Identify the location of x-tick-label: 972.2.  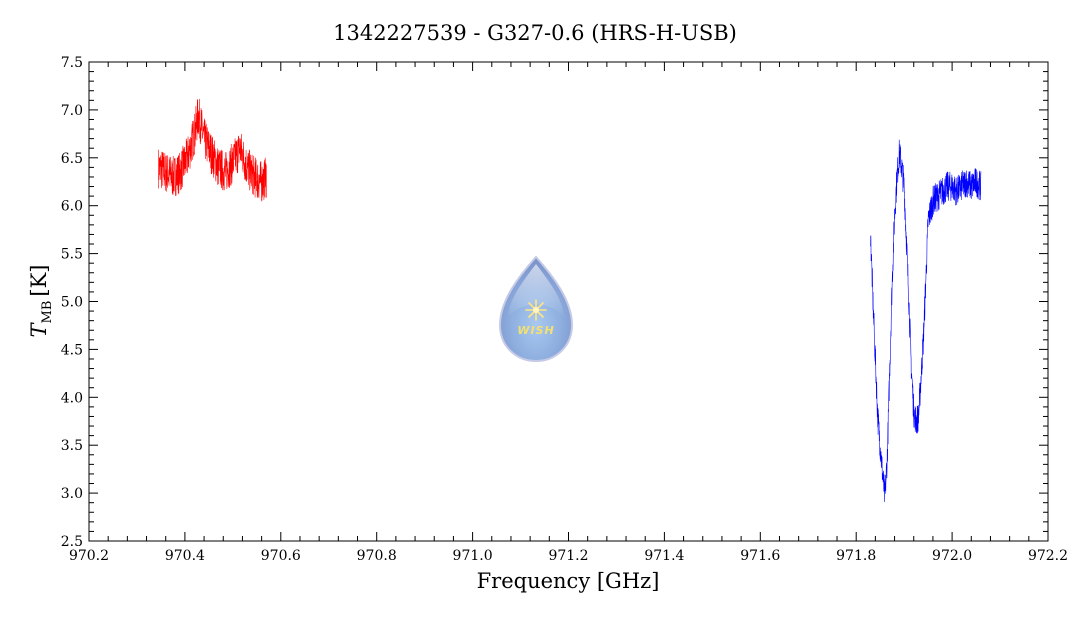
(1048, 556).